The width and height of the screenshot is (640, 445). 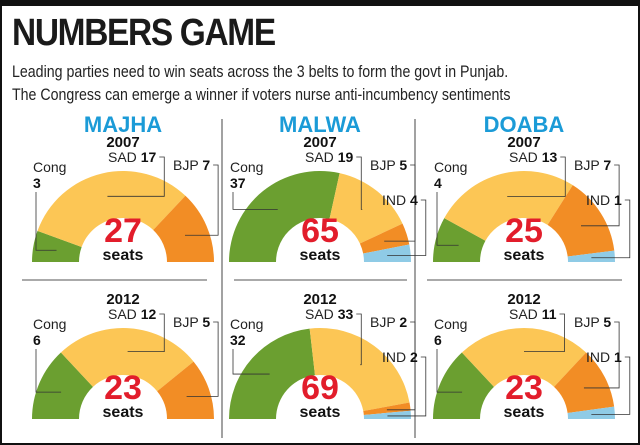 I want to click on label-party: SAD 11, so click(x=533, y=314).